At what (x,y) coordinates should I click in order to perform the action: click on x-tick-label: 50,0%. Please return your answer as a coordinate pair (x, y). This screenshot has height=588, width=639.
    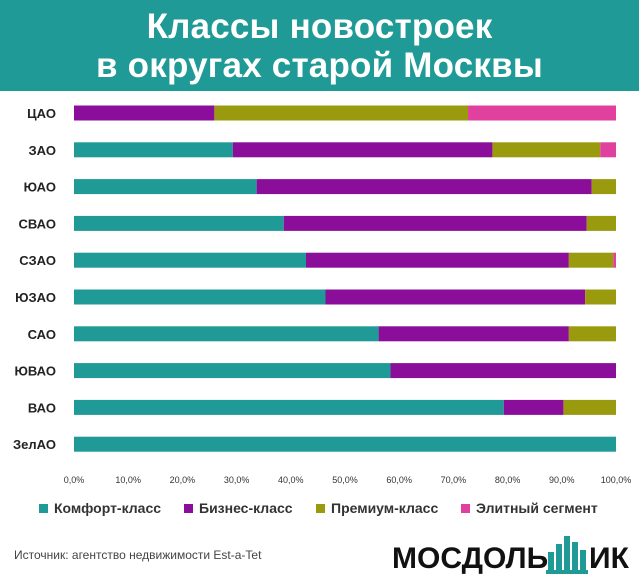
    Looking at the image, I should click on (345, 480).